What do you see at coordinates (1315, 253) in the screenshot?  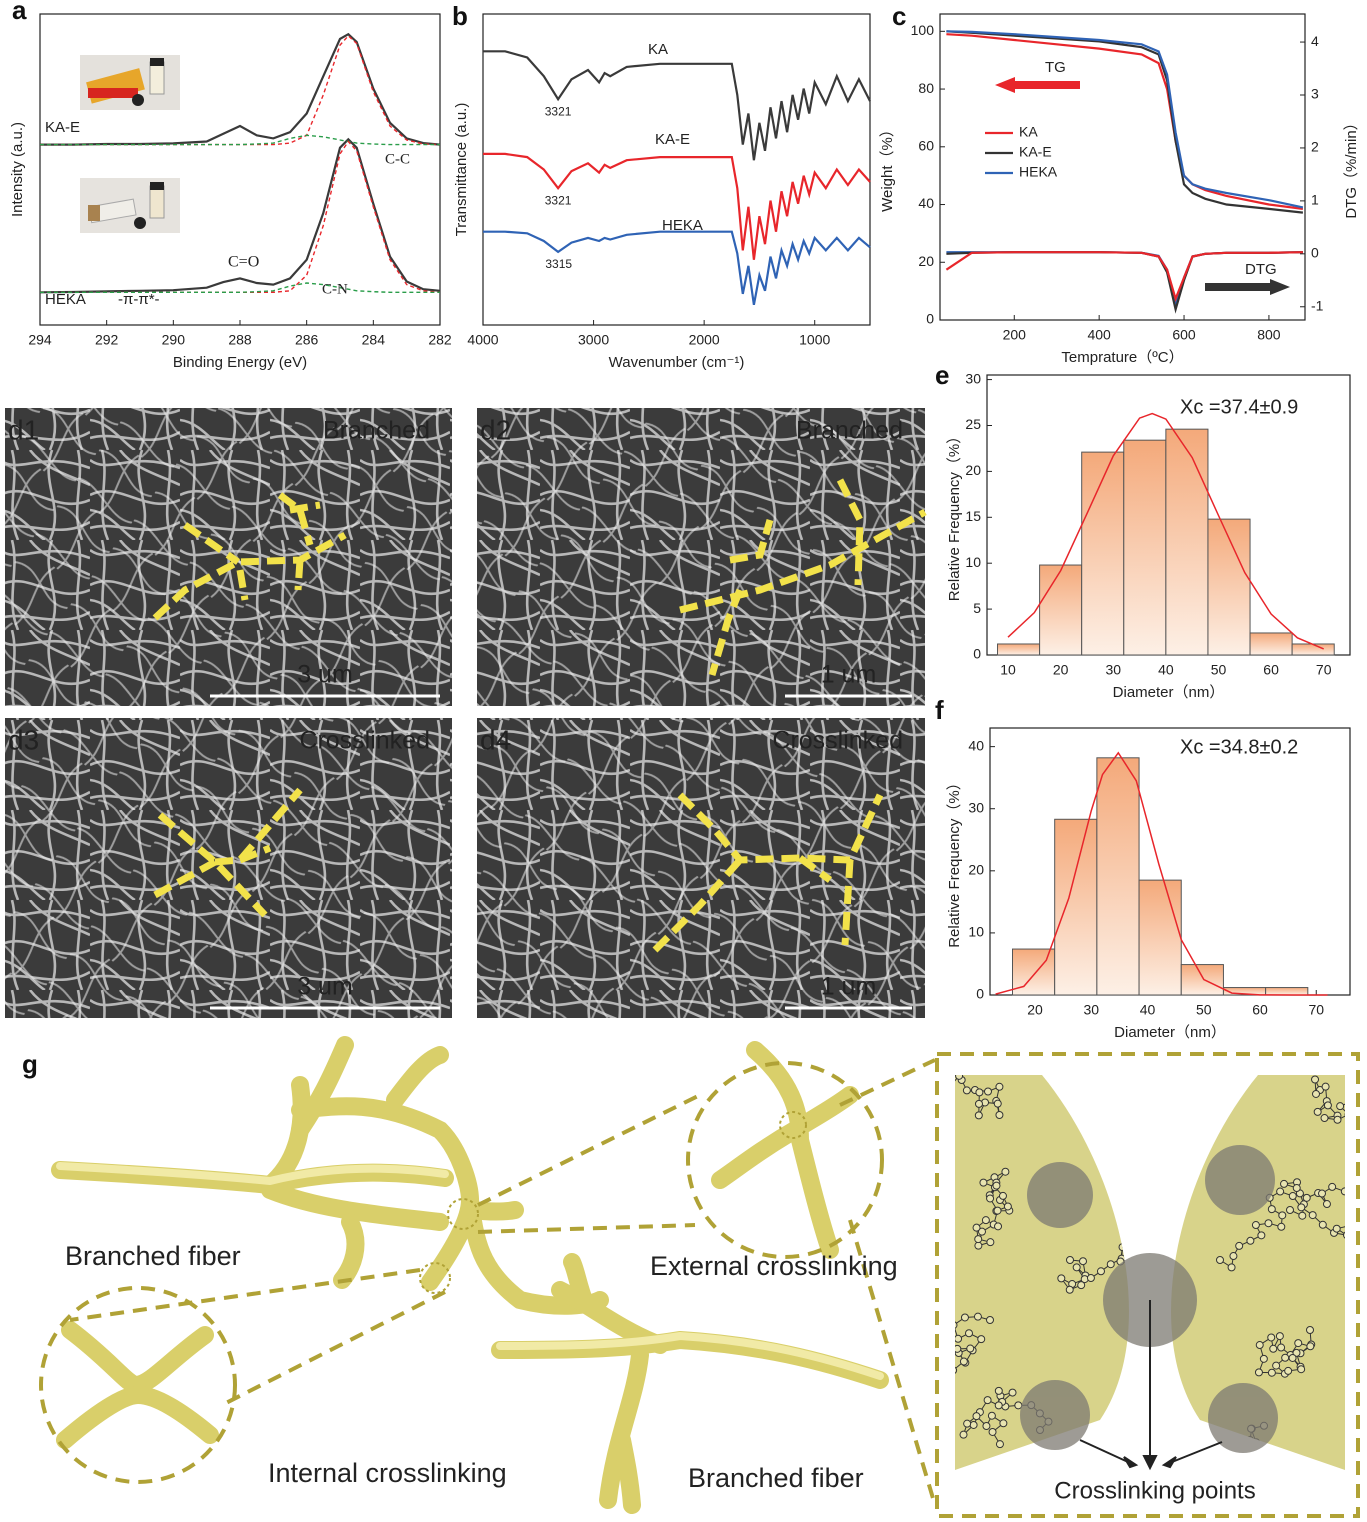 I see `y2-tick-label: 0` at bounding box center [1315, 253].